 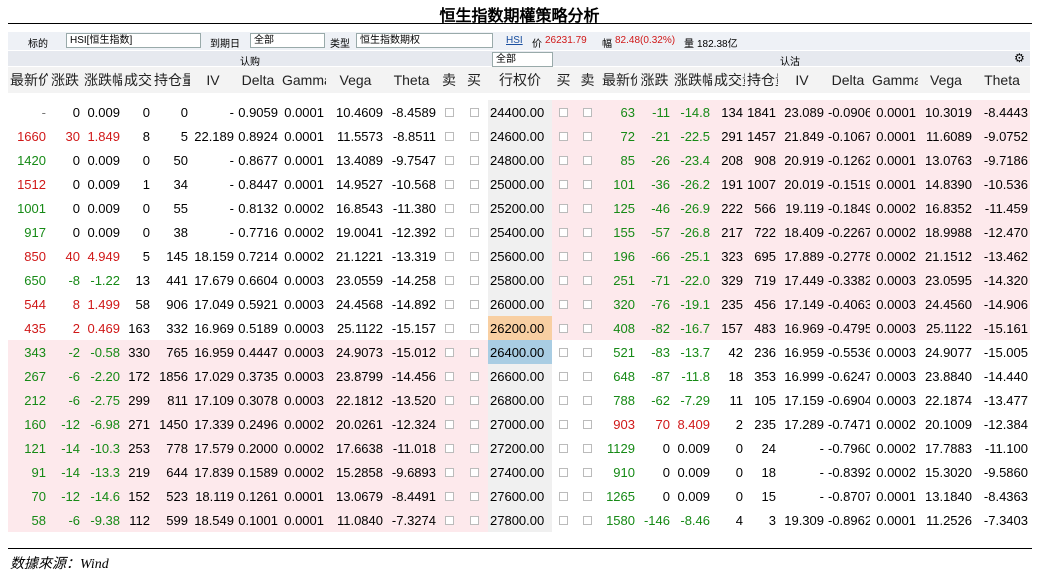 I want to click on put-cell: -13.462, so click(x=1002, y=256).